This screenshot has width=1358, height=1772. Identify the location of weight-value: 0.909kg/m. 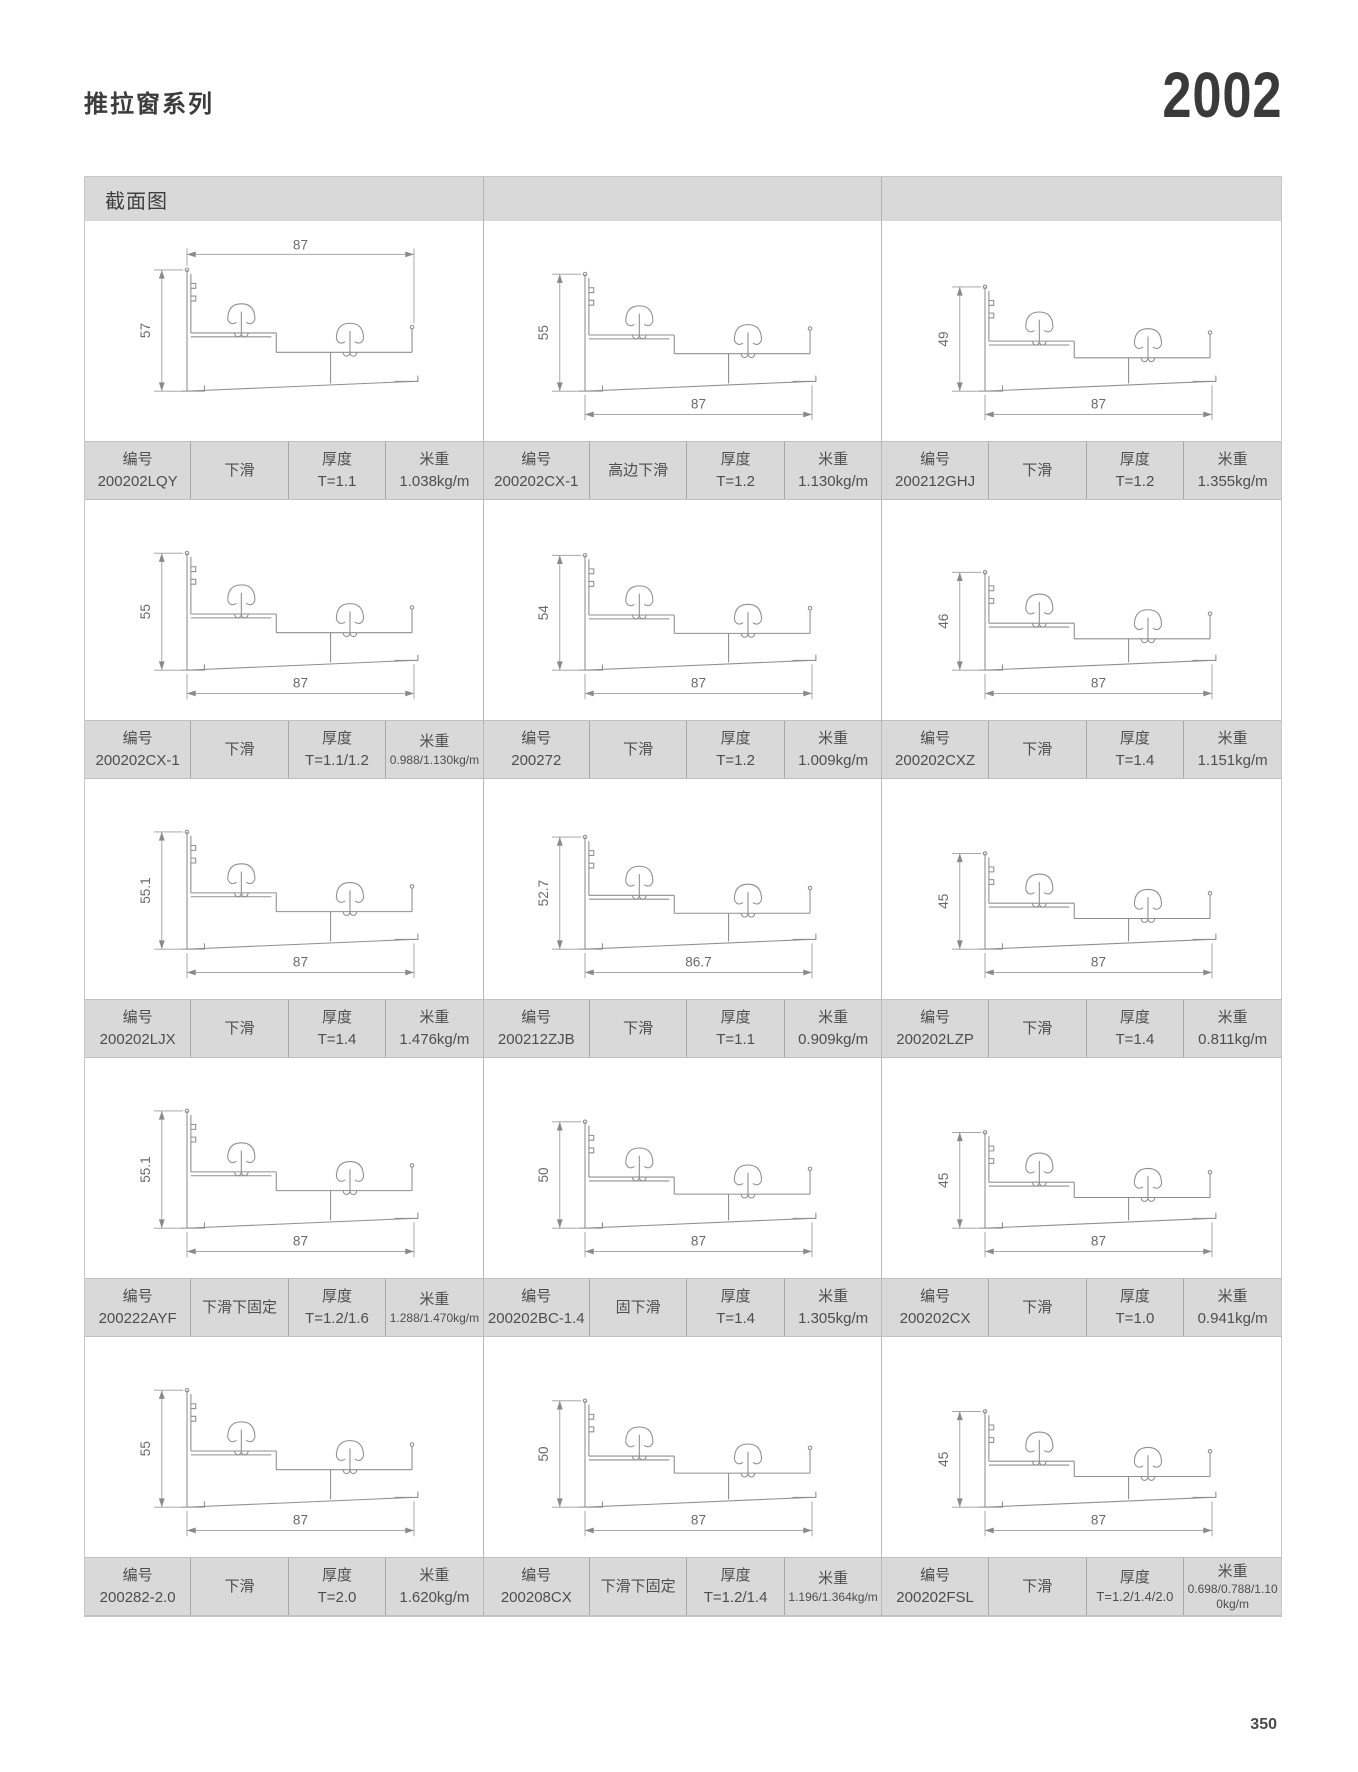
(833, 1039).